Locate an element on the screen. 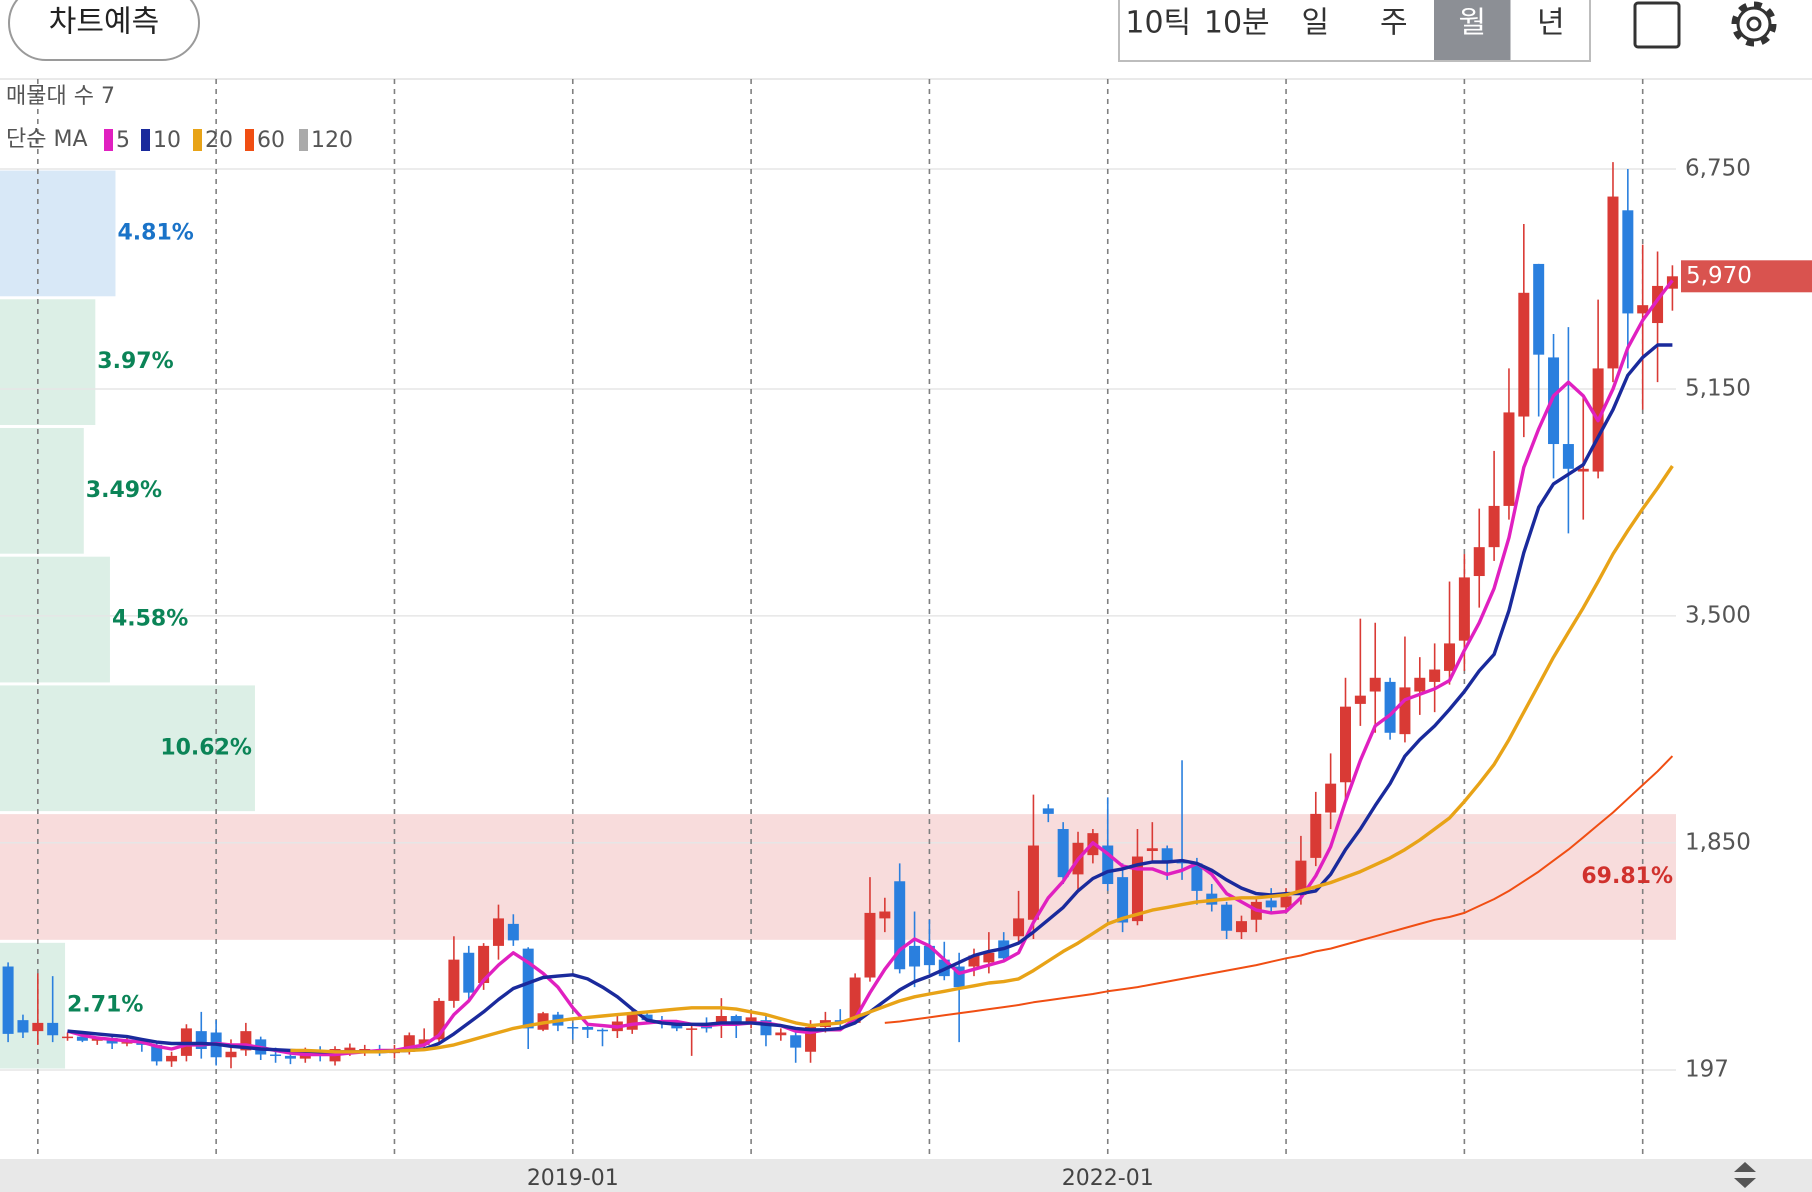  y-tick-label: 197 is located at coordinates (1707, 1070).